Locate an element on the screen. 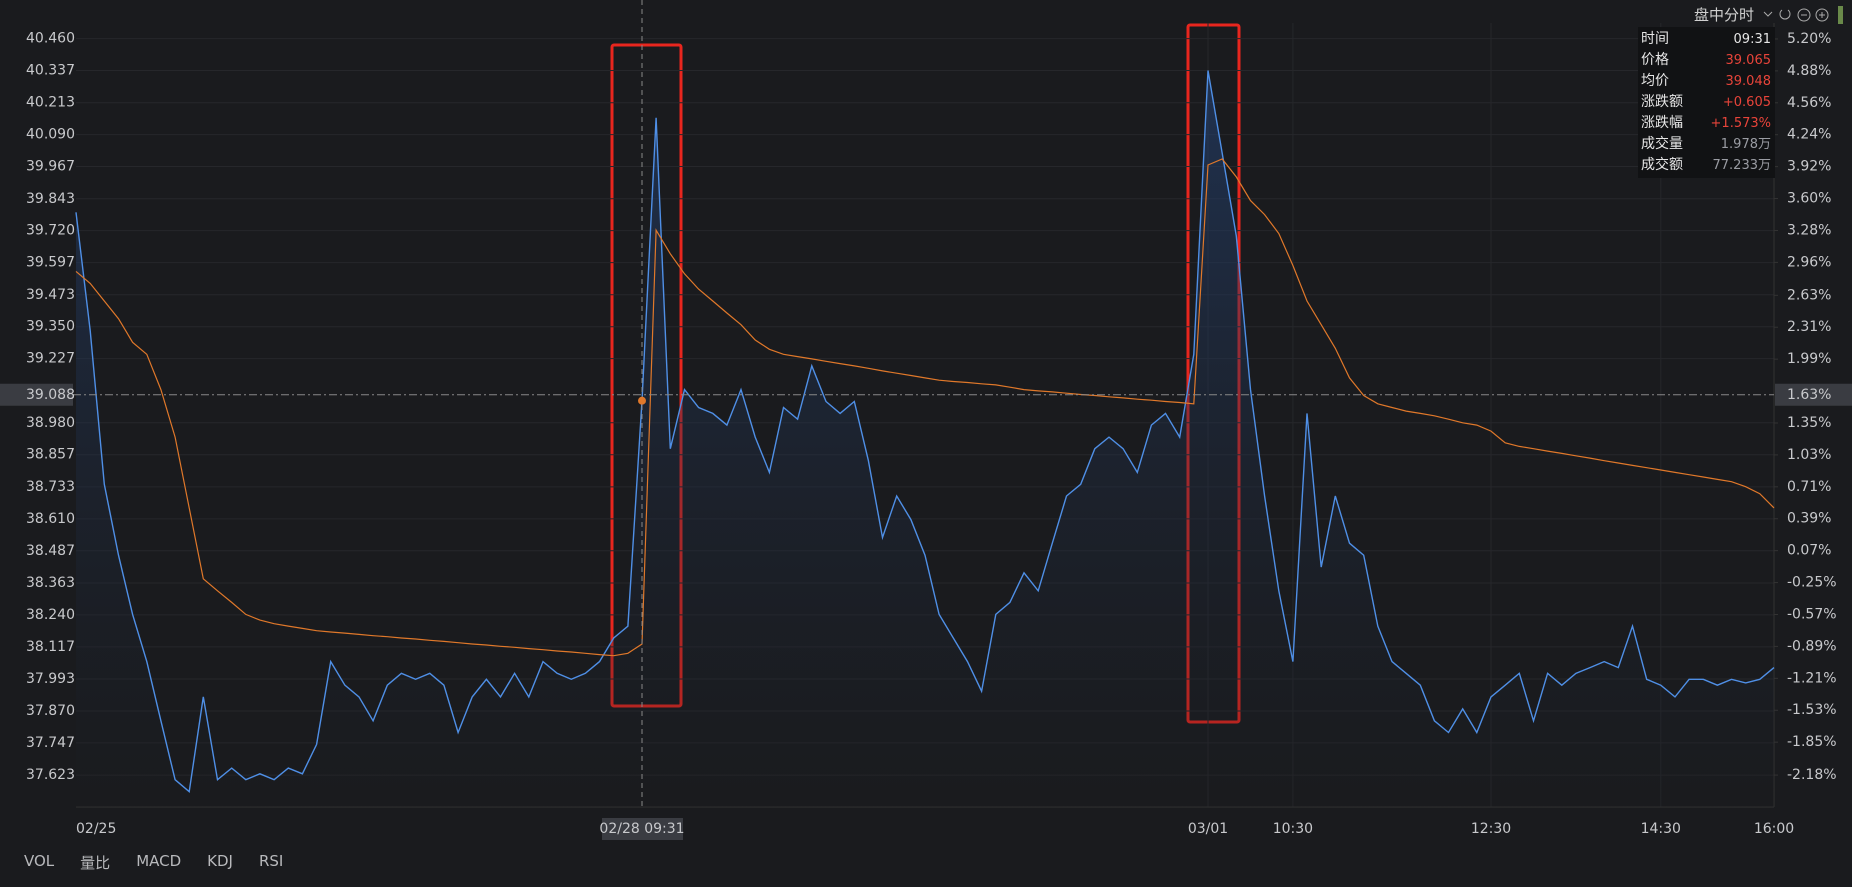 Image resolution: width=1852 pixels, height=887 pixels. info-row: 均价 39.048 is located at coordinates (1706, 81).